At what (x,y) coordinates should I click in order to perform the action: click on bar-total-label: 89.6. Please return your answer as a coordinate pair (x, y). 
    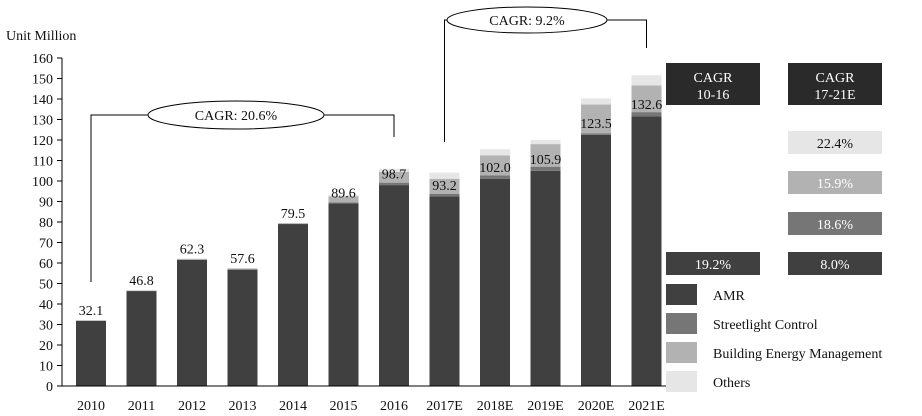
    Looking at the image, I should click on (343, 193).